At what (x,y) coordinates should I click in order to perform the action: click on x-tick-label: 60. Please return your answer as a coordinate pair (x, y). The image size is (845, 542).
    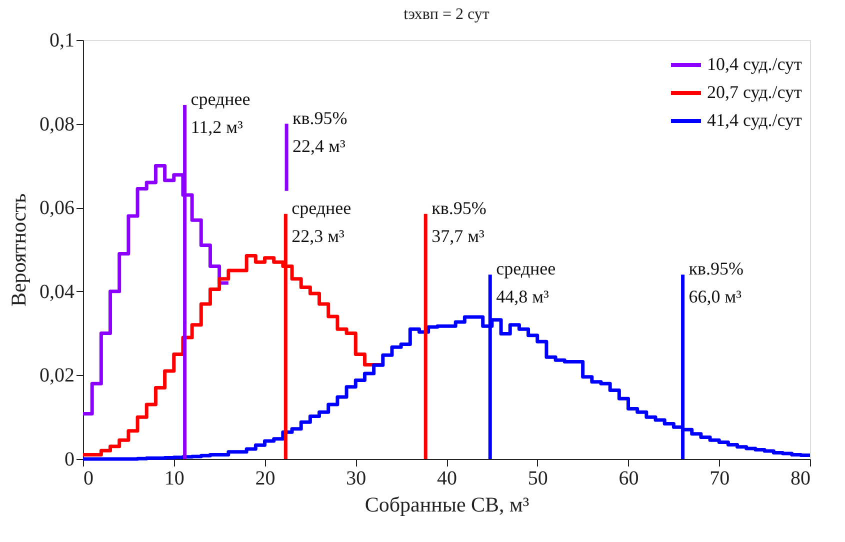
    Looking at the image, I should click on (628, 479).